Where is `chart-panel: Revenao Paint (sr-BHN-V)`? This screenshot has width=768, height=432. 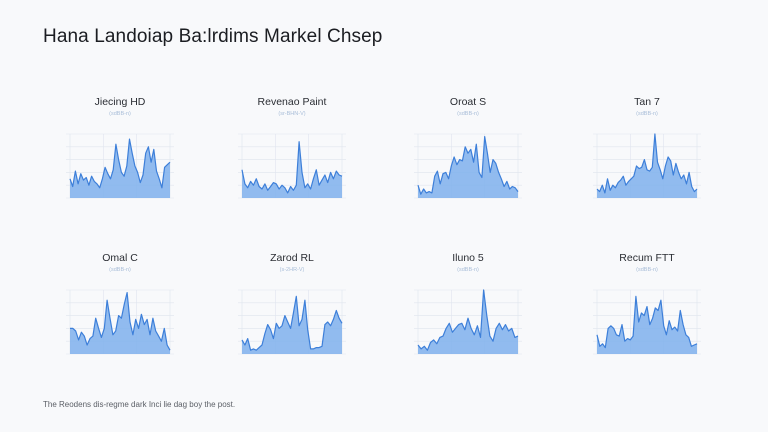
chart-panel: Revenao Paint (sr-BHN-V) is located at coordinates (292, 158).